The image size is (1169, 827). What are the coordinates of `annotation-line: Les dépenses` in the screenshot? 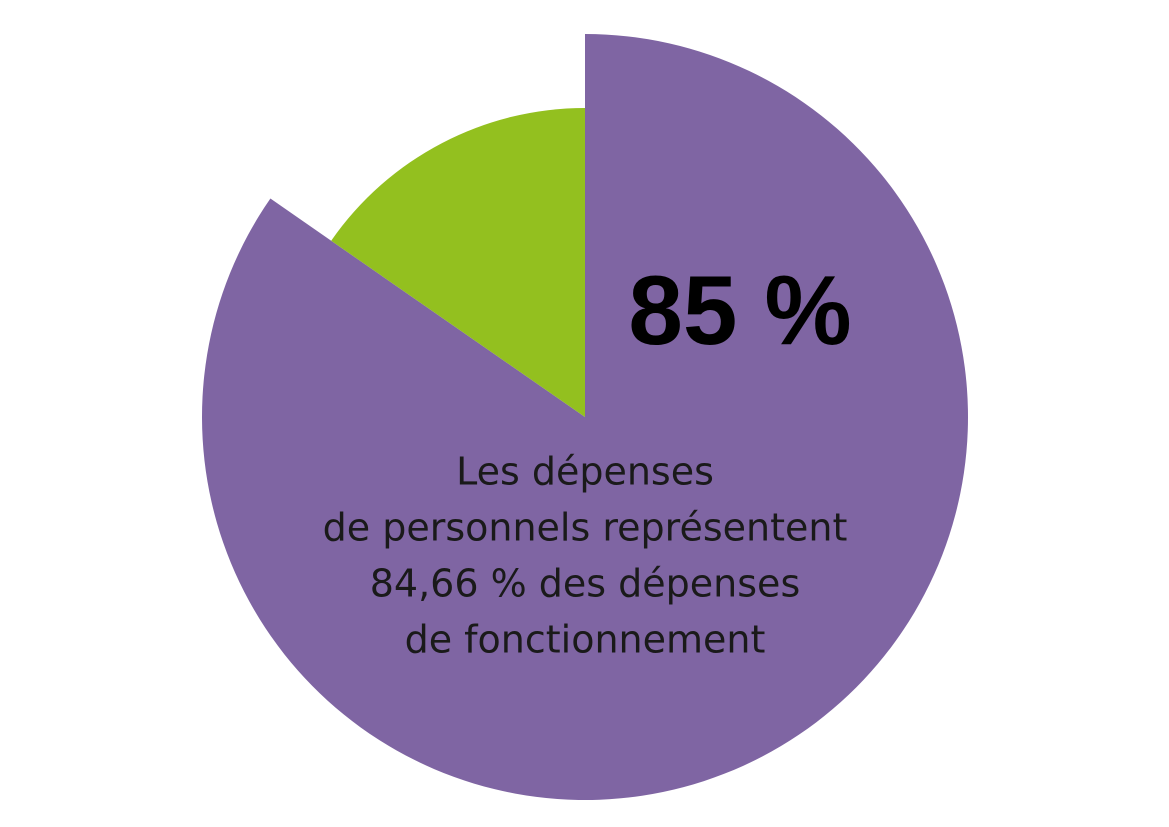 It's located at (585, 472).